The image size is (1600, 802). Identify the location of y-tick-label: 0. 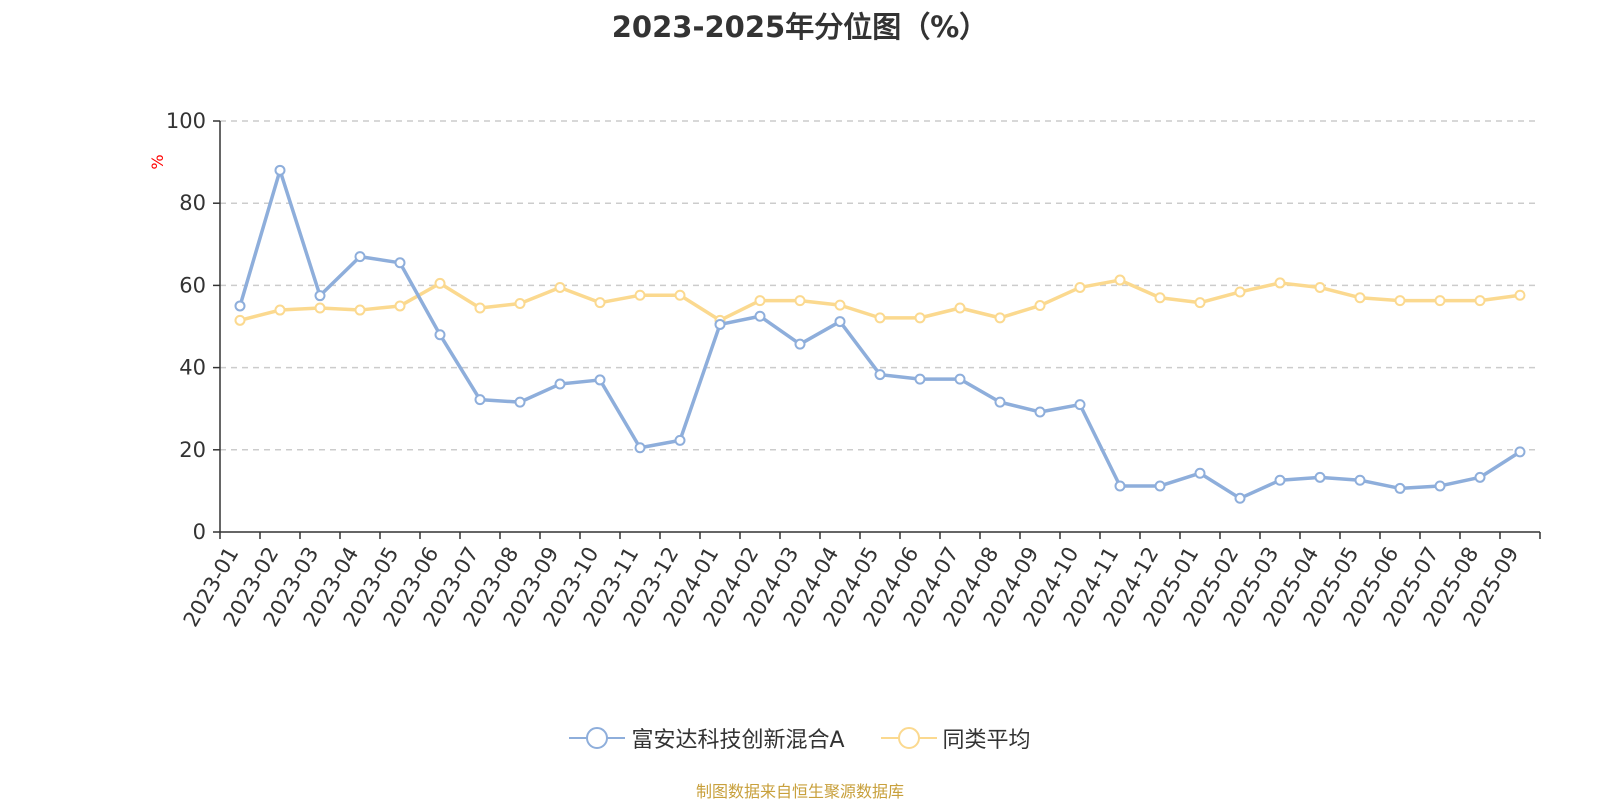
(199, 532).